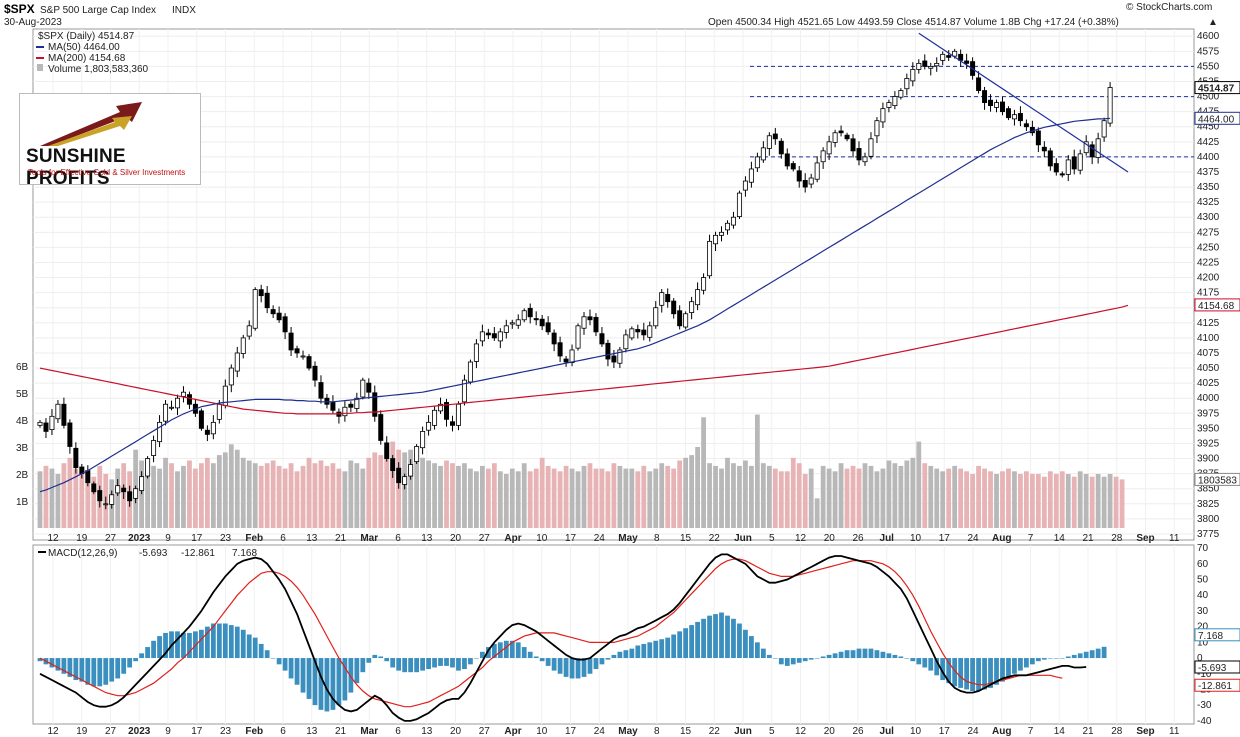  I want to click on volume-tick-label: 4B, so click(22, 421).